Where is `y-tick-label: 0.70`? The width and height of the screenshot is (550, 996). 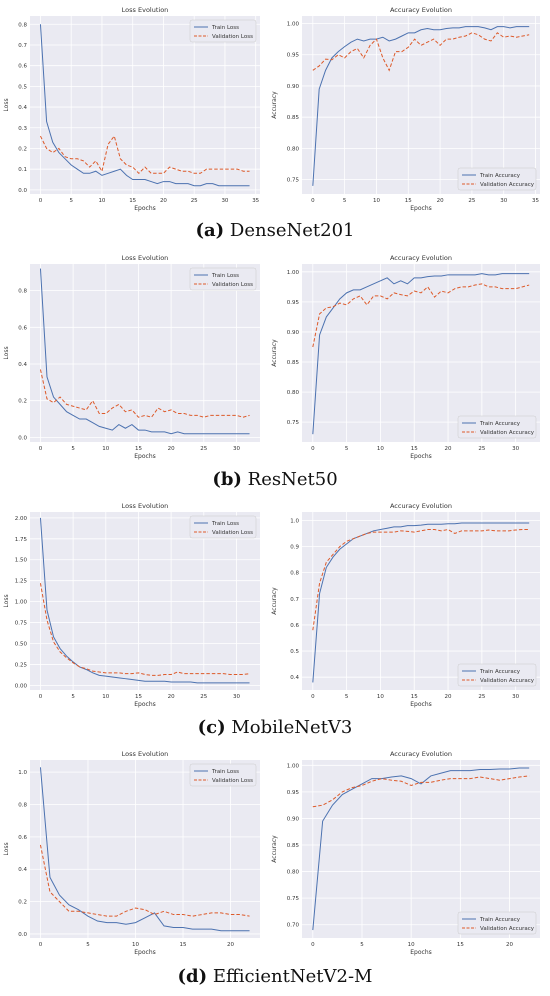 y-tick-label: 0.70 is located at coordinates (293, 926).